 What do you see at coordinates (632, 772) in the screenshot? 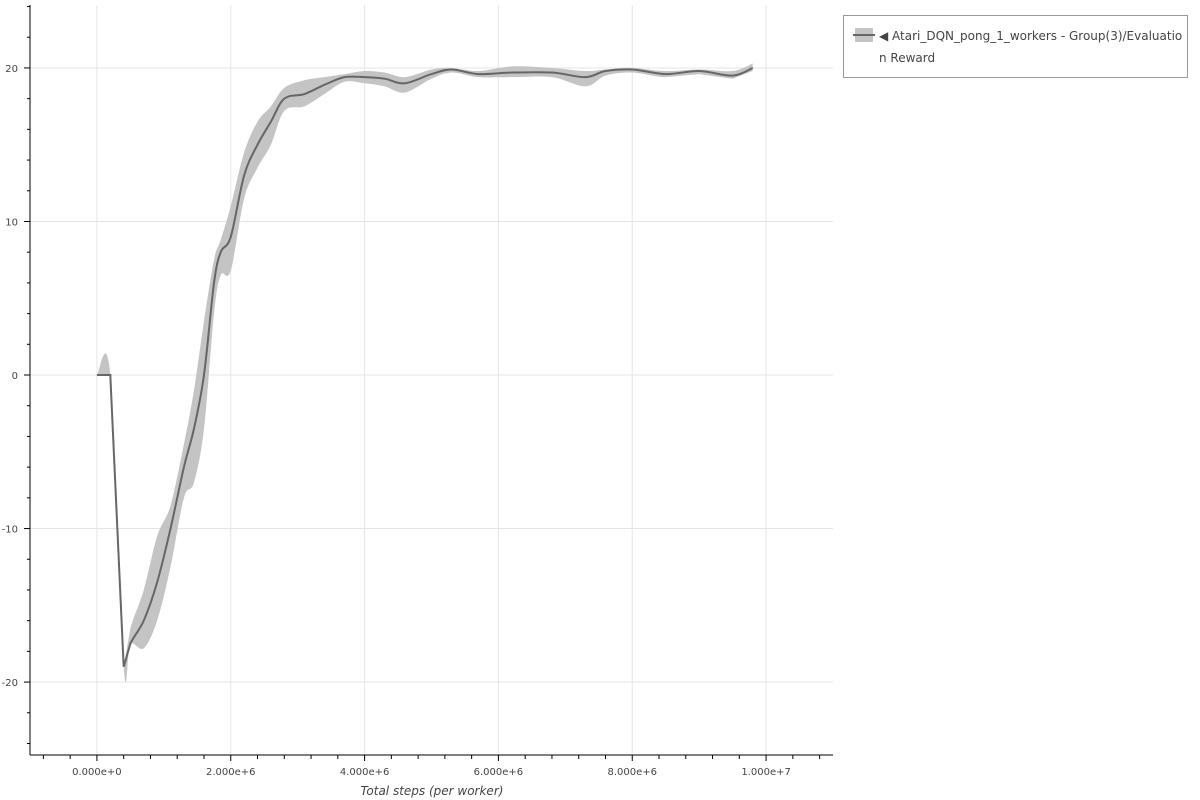
I see `x-tick-label: 8.000e+6` at bounding box center [632, 772].